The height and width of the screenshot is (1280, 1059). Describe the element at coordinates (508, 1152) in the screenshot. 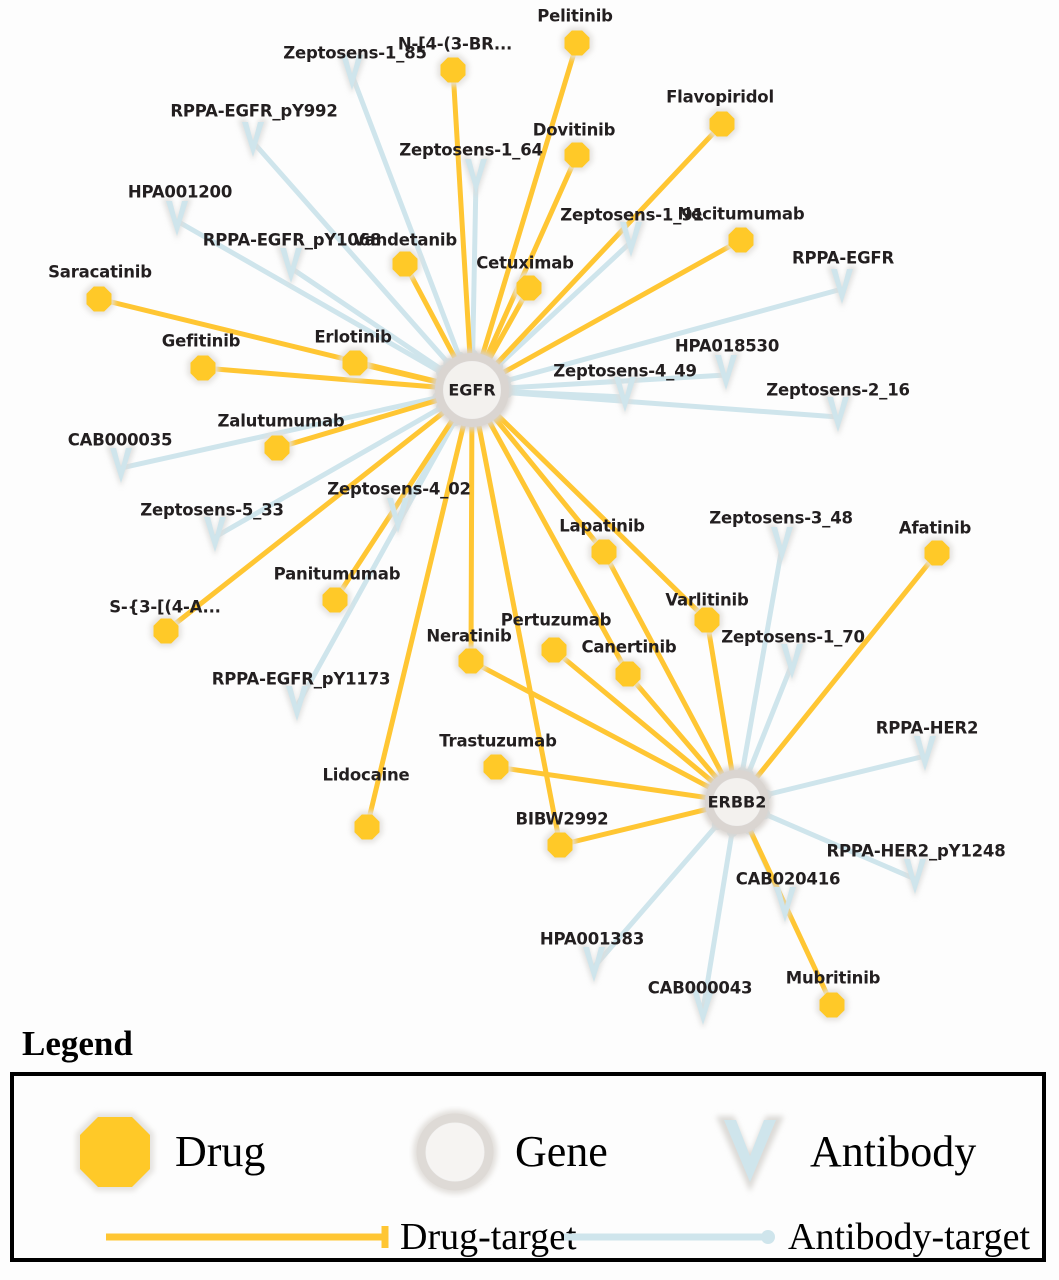

I see `legend-item-gene: Gene` at that location.